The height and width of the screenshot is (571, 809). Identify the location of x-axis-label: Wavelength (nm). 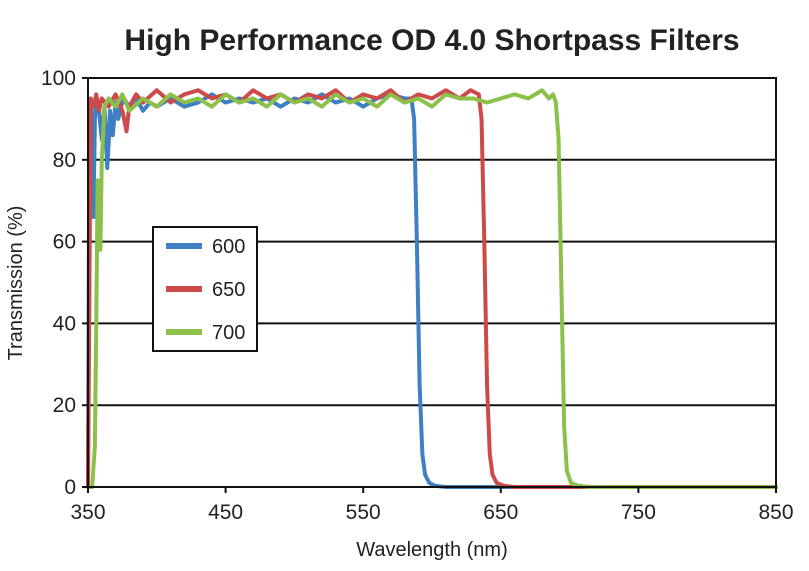
(432, 550).